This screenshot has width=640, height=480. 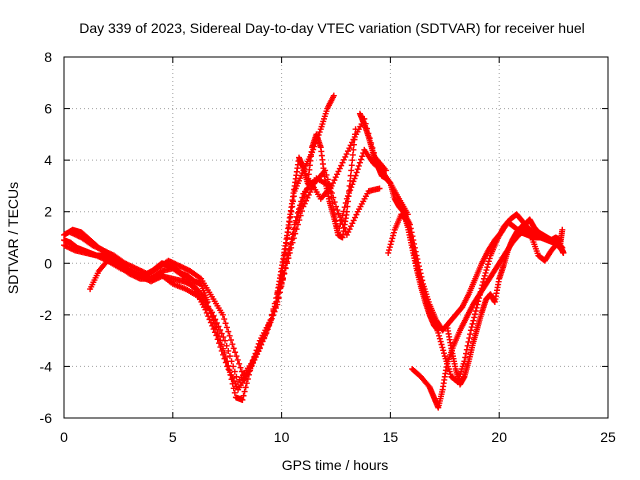 What do you see at coordinates (48, 263) in the screenshot?
I see `y-tick-label: 0` at bounding box center [48, 263].